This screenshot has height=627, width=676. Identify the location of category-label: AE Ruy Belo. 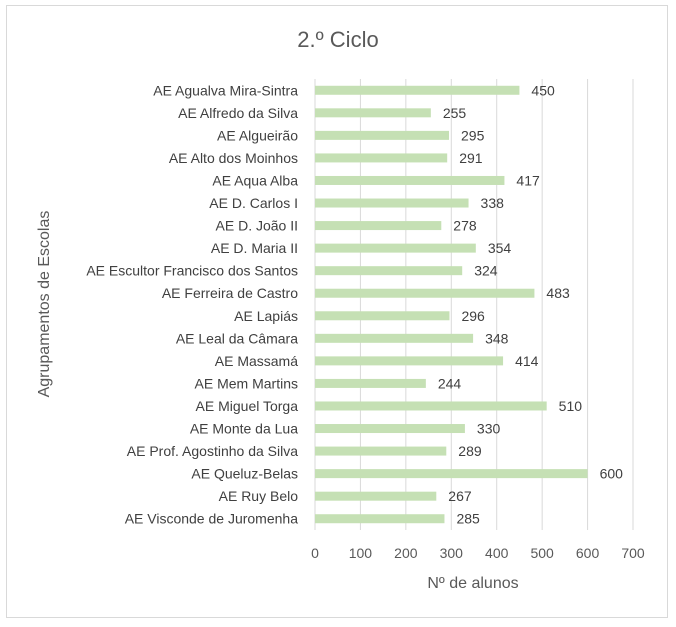
(259, 496).